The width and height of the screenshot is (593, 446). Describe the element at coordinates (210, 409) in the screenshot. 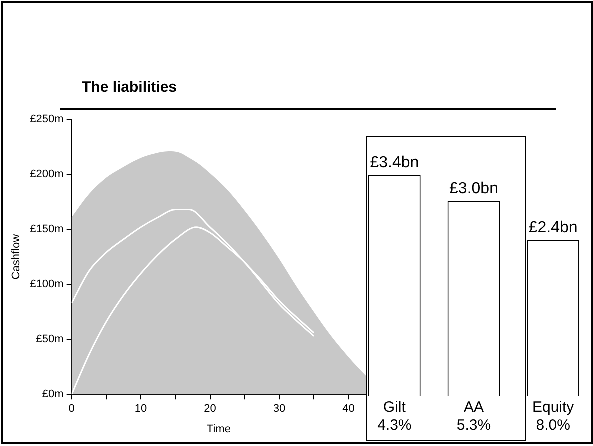

I see `x-tick-label: 20` at that location.